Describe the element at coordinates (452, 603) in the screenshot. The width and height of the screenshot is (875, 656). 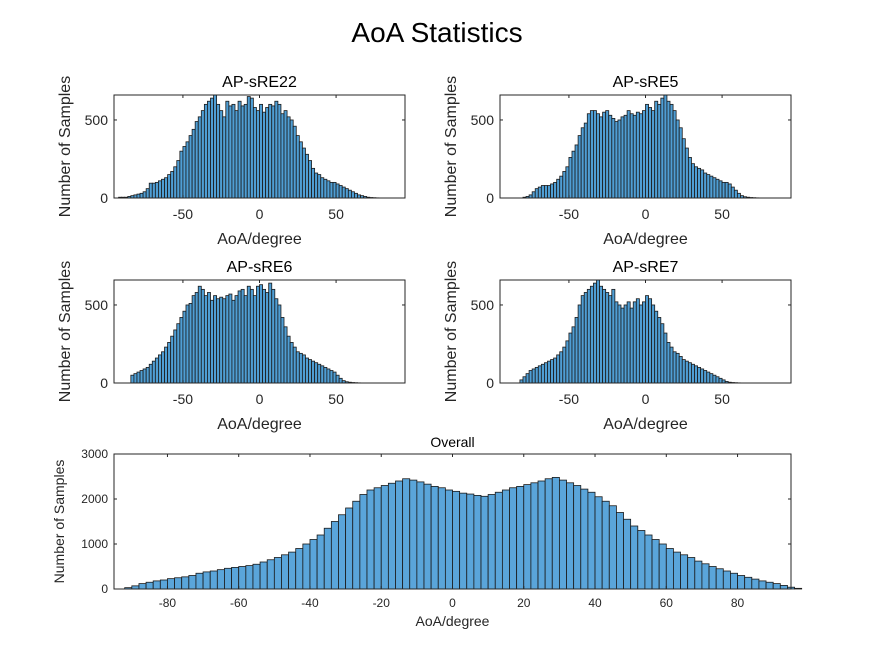
I see `x-tick-label: 0` at that location.